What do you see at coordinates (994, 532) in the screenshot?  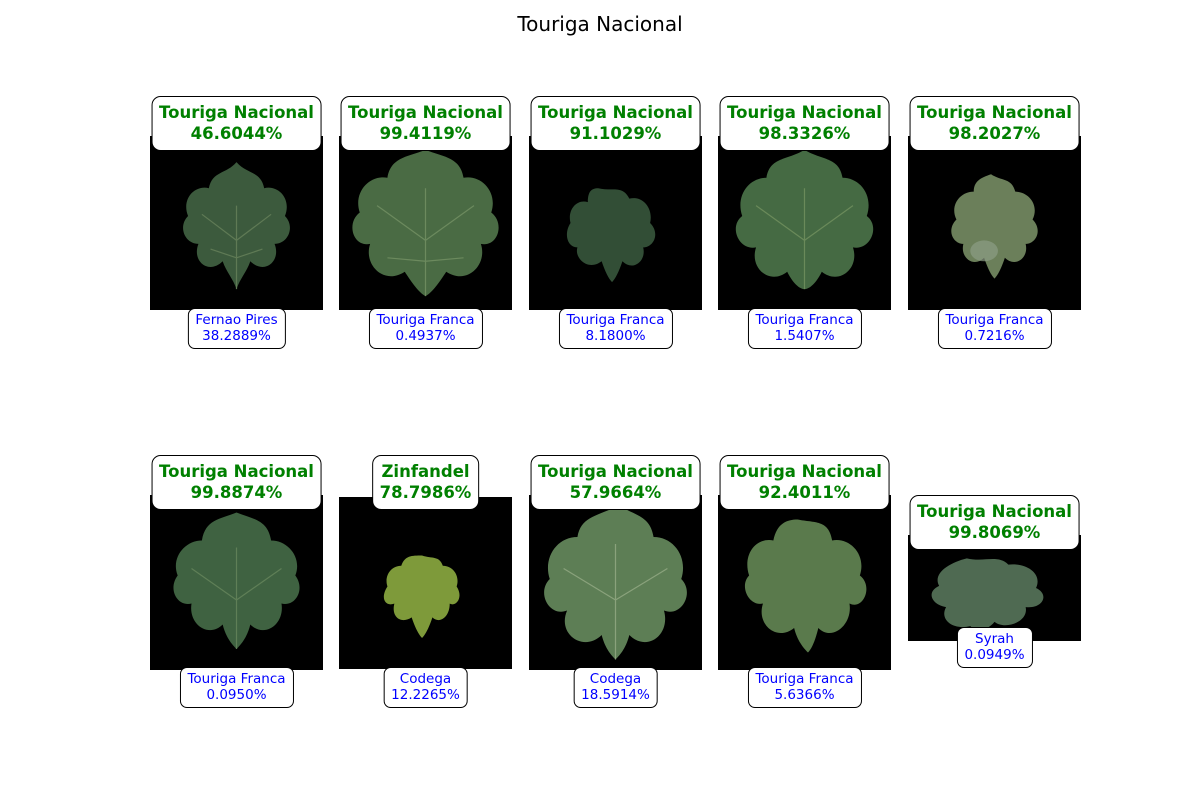 I see `top-prediction-score: 99.8069%` at bounding box center [994, 532].